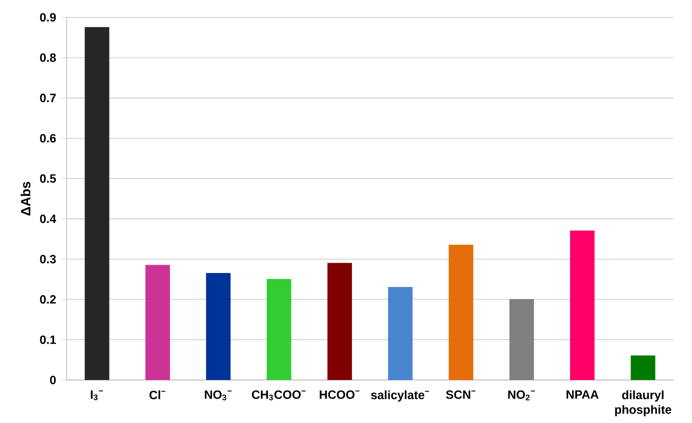 The image size is (692, 423). Describe the element at coordinates (48, 138) in the screenshot. I see `y-tick-label: 0.6` at that location.